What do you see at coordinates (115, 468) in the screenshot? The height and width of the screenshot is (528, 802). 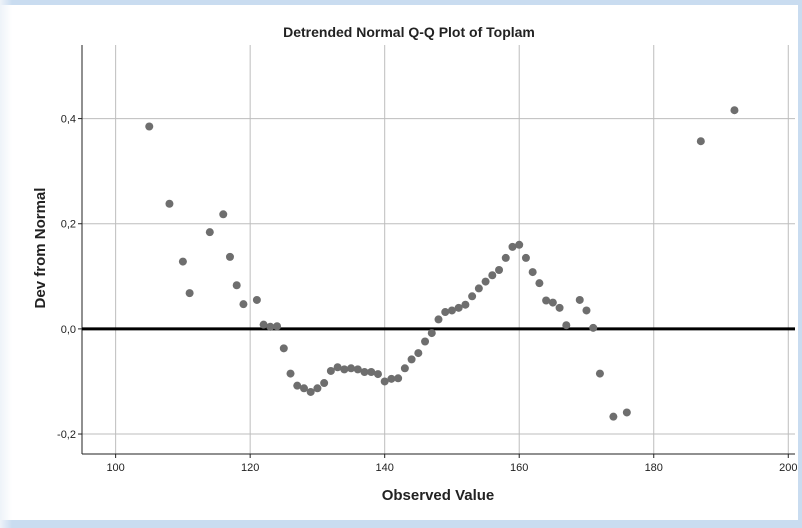 I see `x-tick-label: 100` at bounding box center [115, 468].